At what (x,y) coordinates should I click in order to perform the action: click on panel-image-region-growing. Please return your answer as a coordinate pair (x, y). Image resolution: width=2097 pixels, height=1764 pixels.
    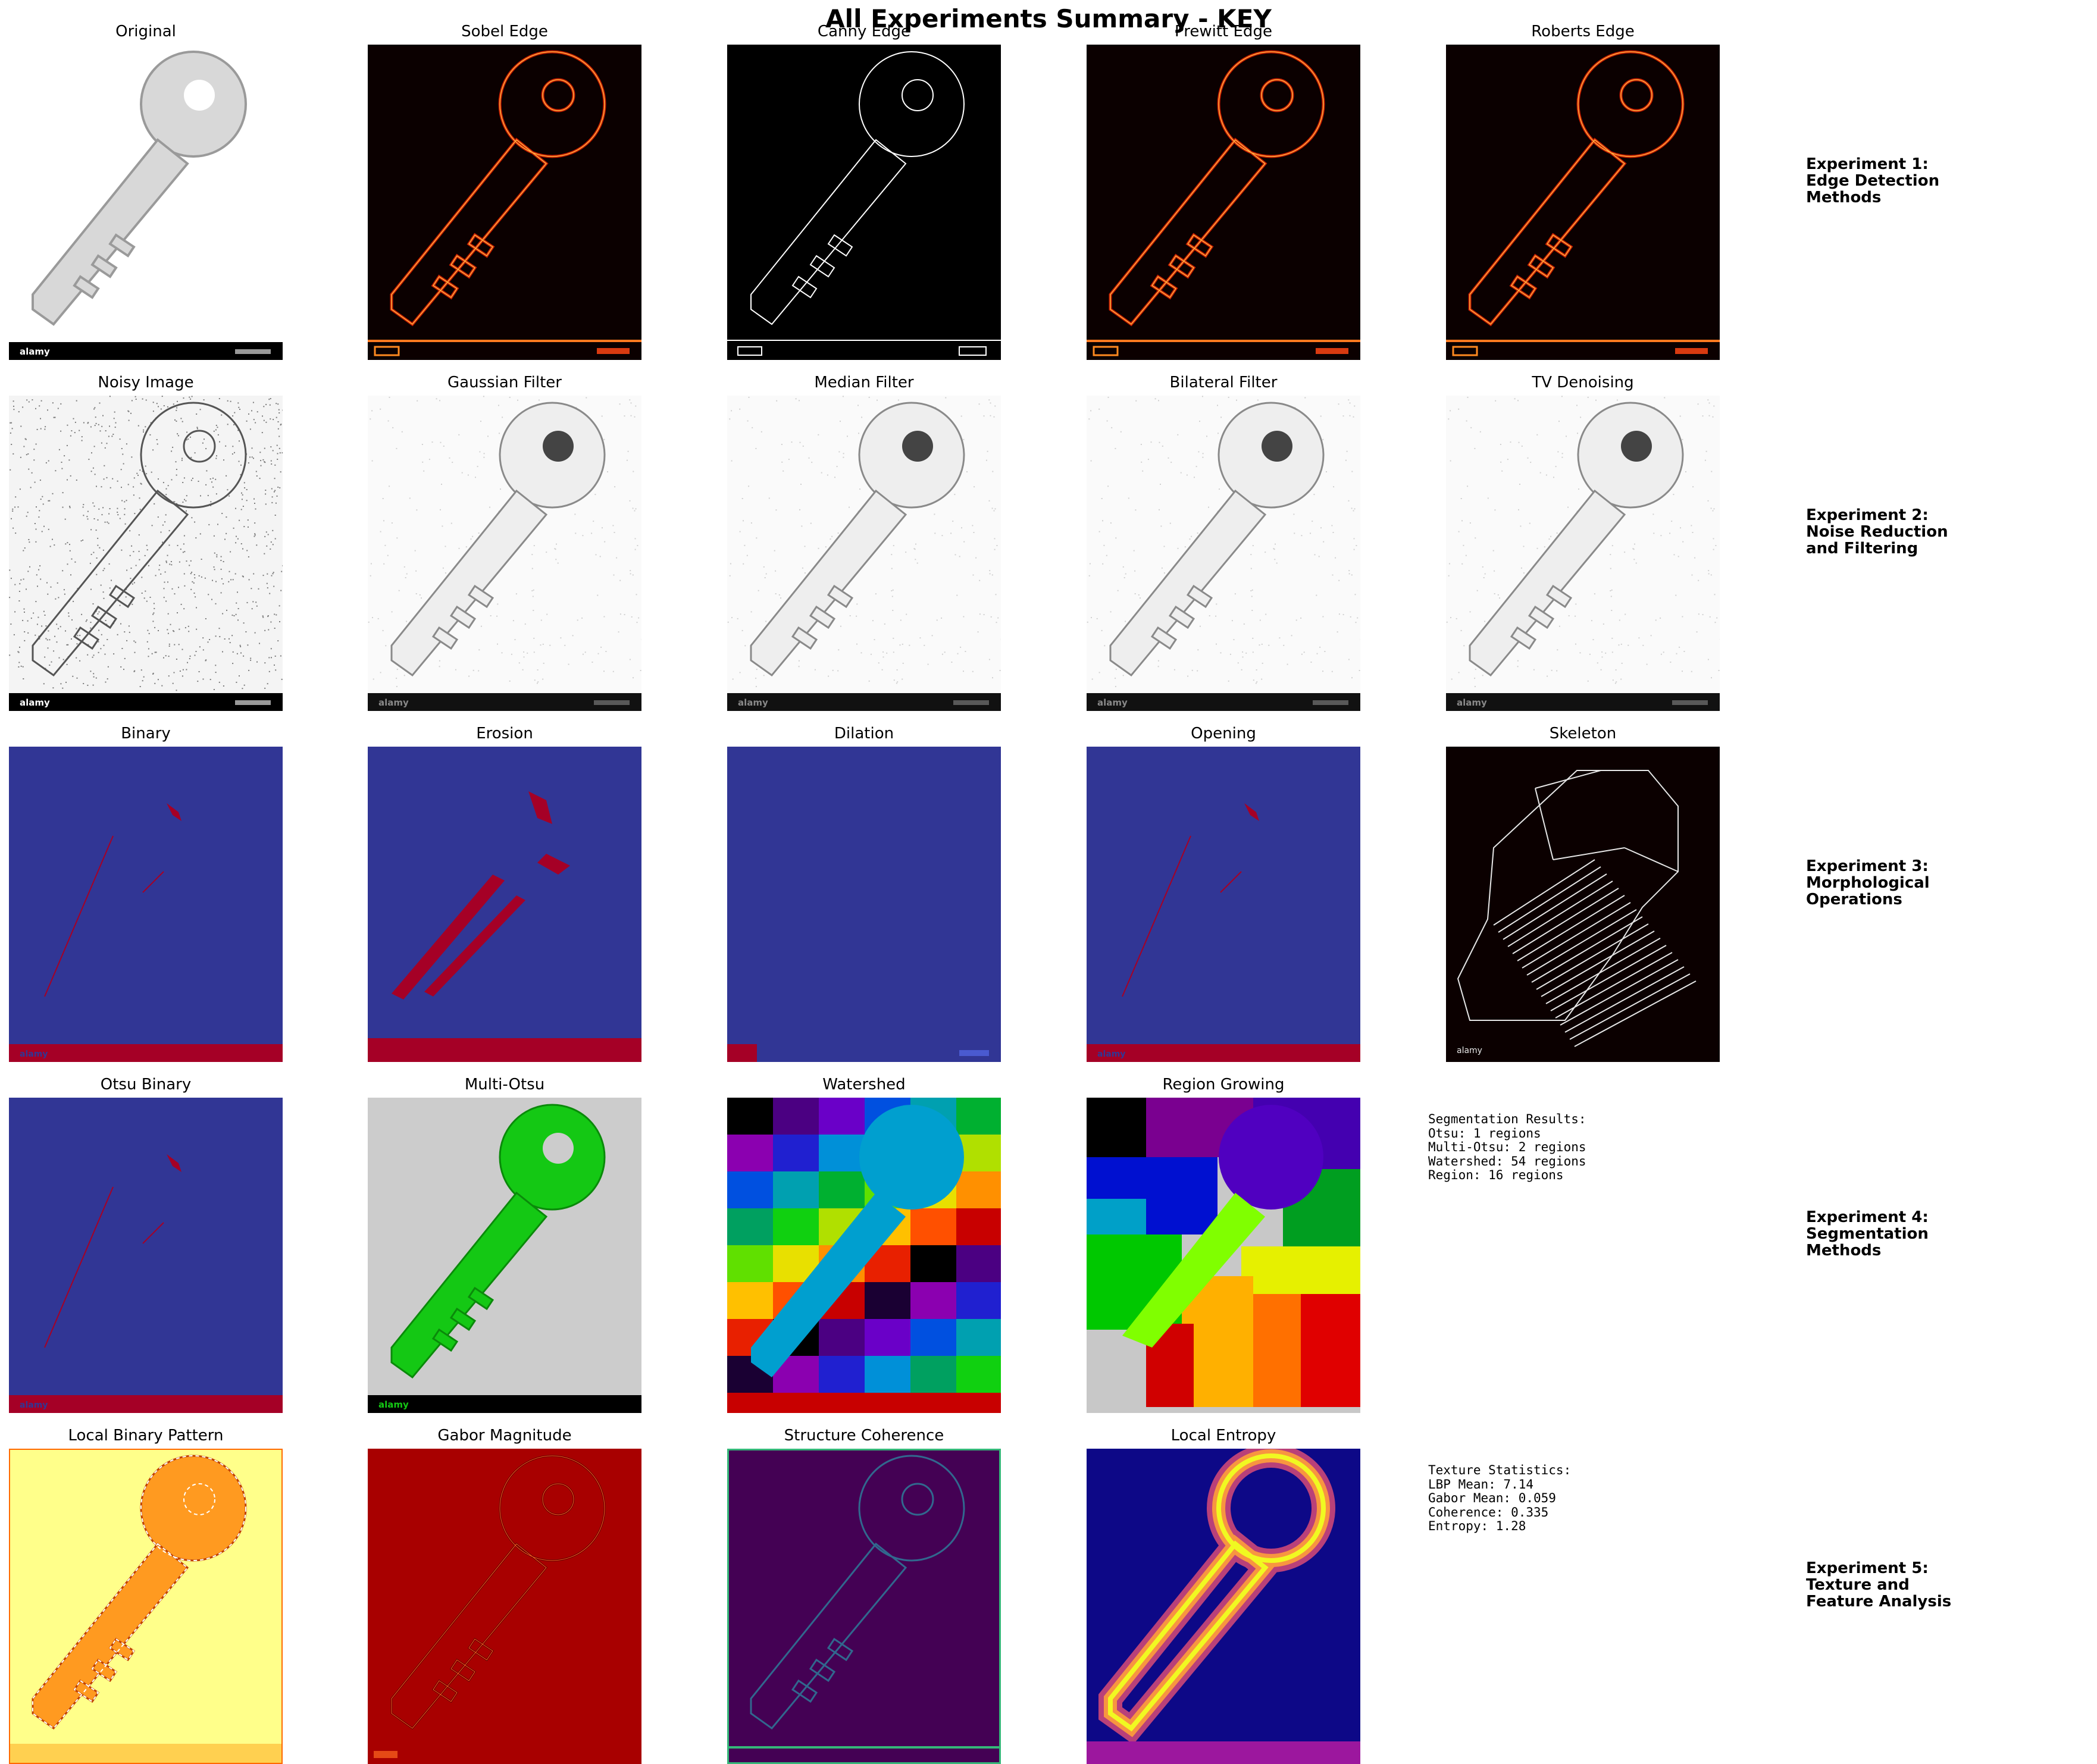
    Looking at the image, I should click on (1223, 1255).